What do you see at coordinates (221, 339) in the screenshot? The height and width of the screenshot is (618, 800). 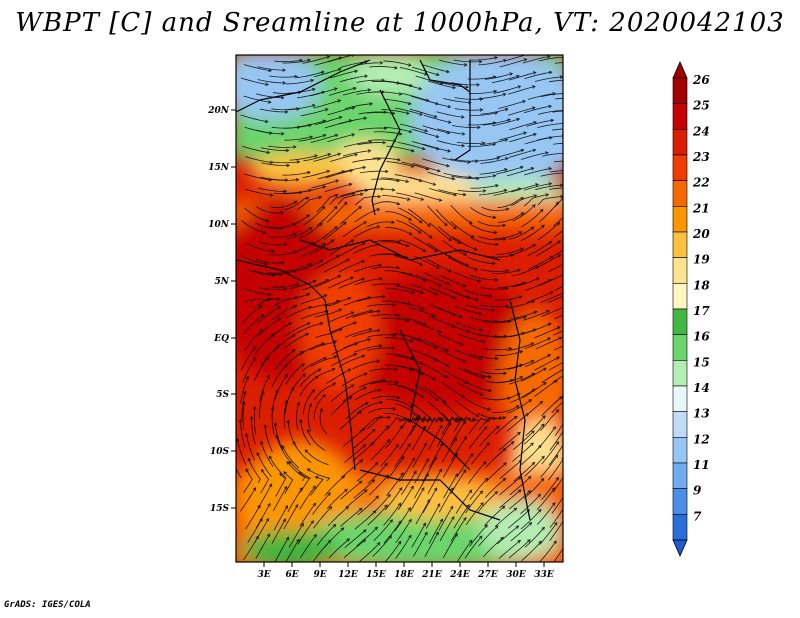 I see `lat-label: EQ` at bounding box center [221, 339].